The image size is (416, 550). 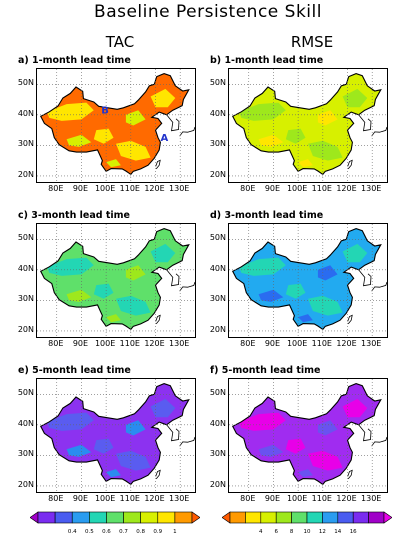 I want to click on column-title-rmse: RMSE, so click(x=312, y=42).